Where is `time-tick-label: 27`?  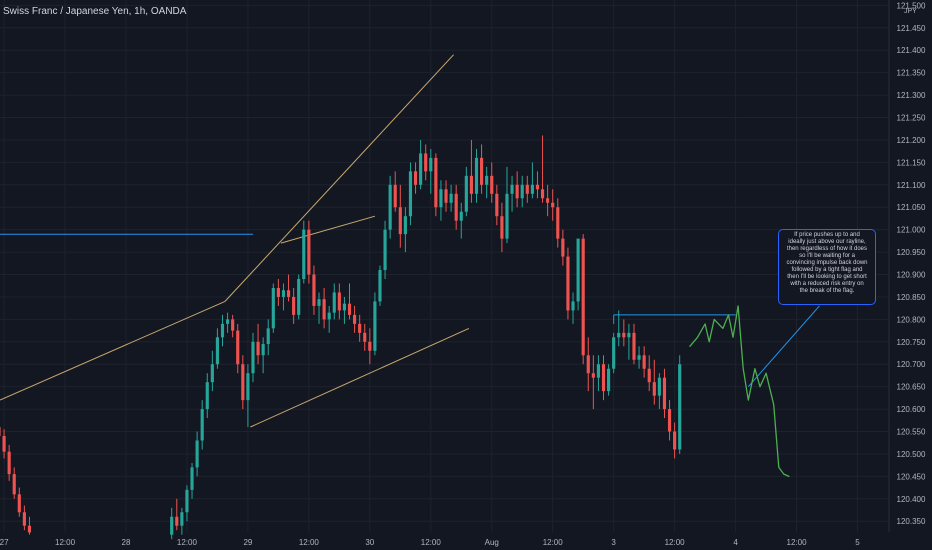 time-tick-label: 27 is located at coordinates (4, 542).